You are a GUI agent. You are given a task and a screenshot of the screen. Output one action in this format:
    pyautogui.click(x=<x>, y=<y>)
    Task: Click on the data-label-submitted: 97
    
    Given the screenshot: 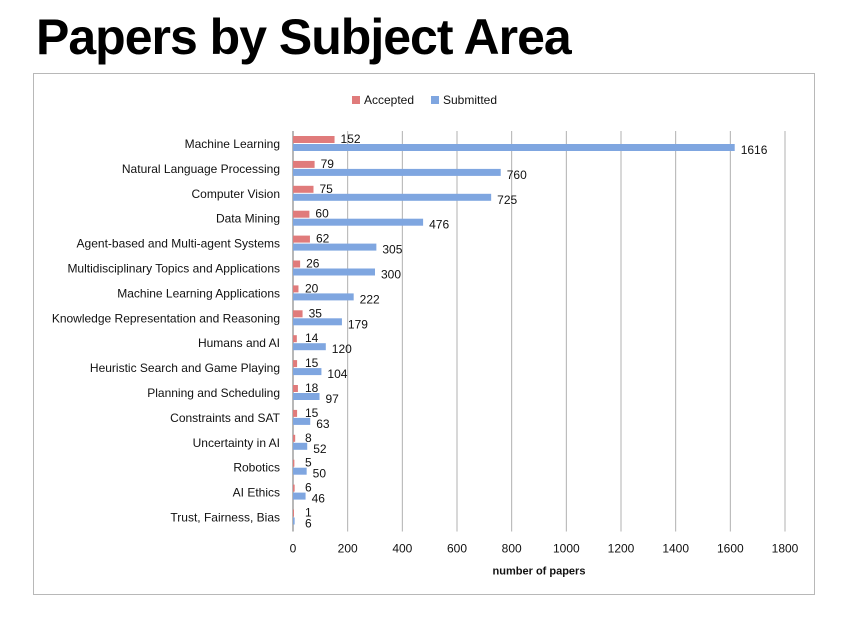 What is the action you would take?
    pyautogui.click(x=333, y=399)
    